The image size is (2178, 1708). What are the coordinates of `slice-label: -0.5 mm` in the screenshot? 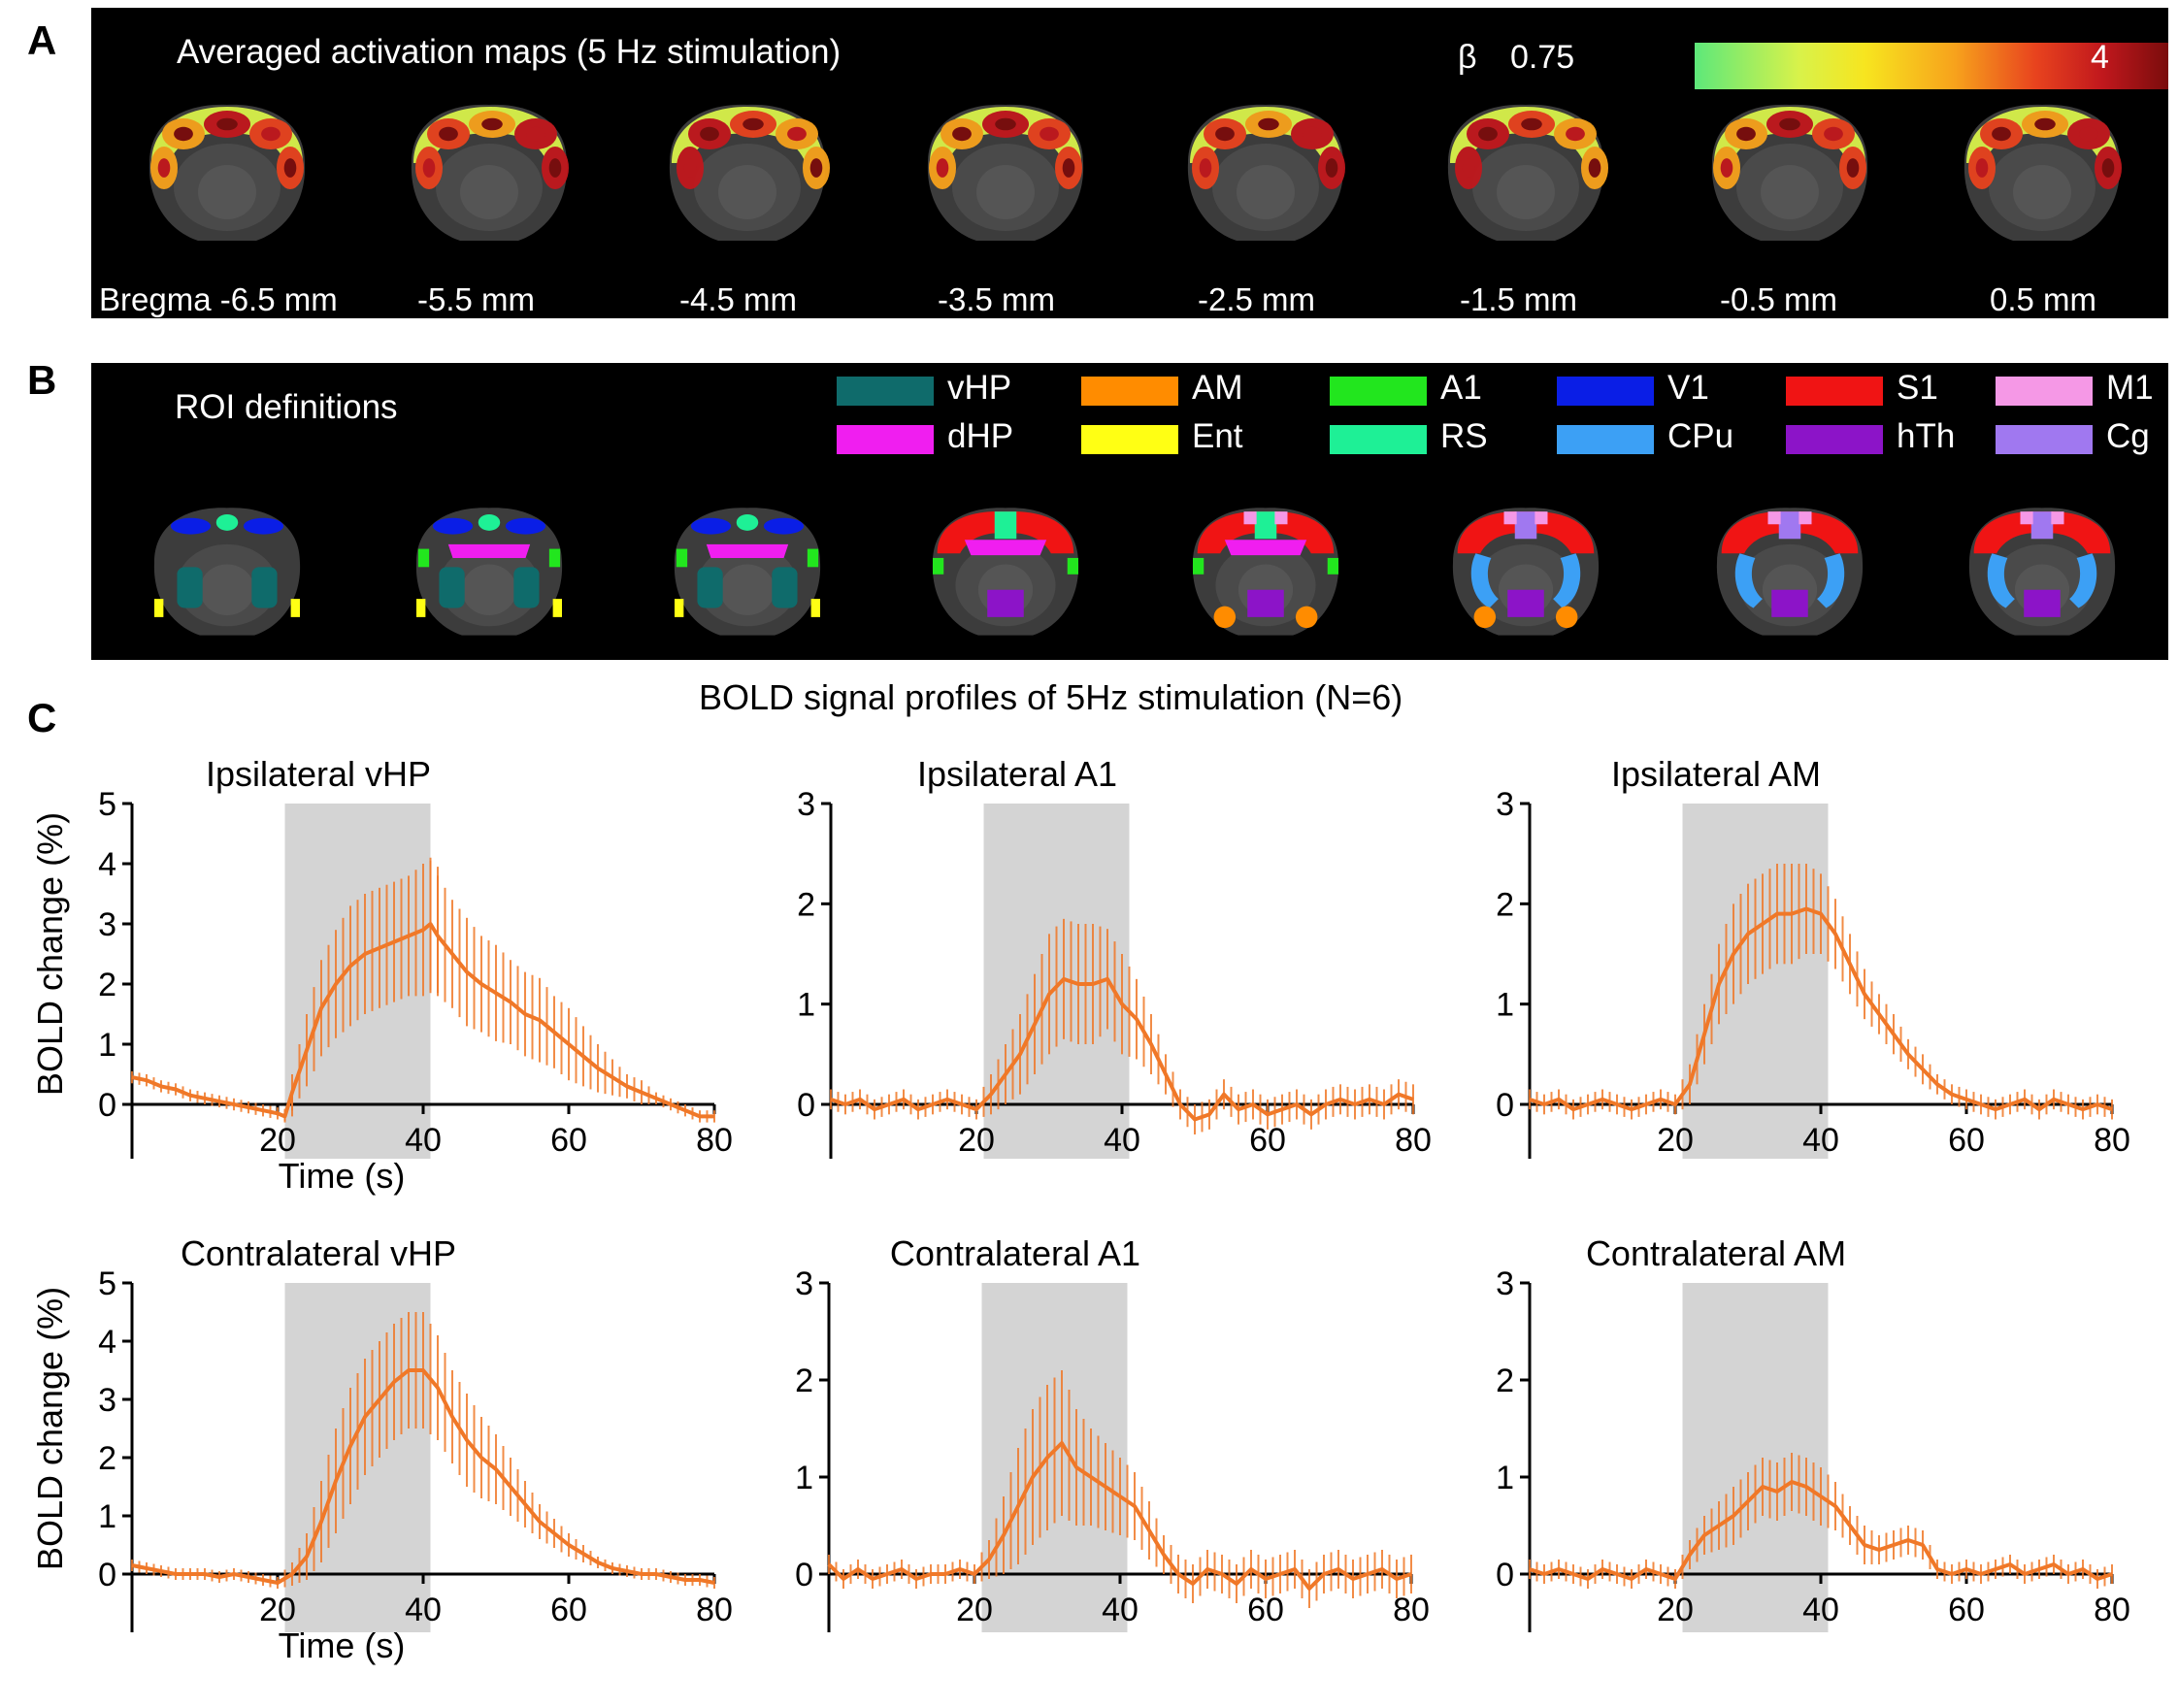 It's located at (1779, 299).